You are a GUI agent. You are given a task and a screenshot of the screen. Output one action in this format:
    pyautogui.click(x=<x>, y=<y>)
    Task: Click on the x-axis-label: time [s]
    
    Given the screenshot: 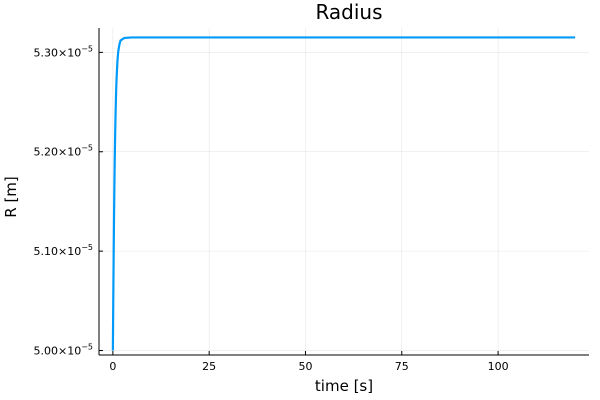 What is the action you would take?
    pyautogui.click(x=344, y=386)
    